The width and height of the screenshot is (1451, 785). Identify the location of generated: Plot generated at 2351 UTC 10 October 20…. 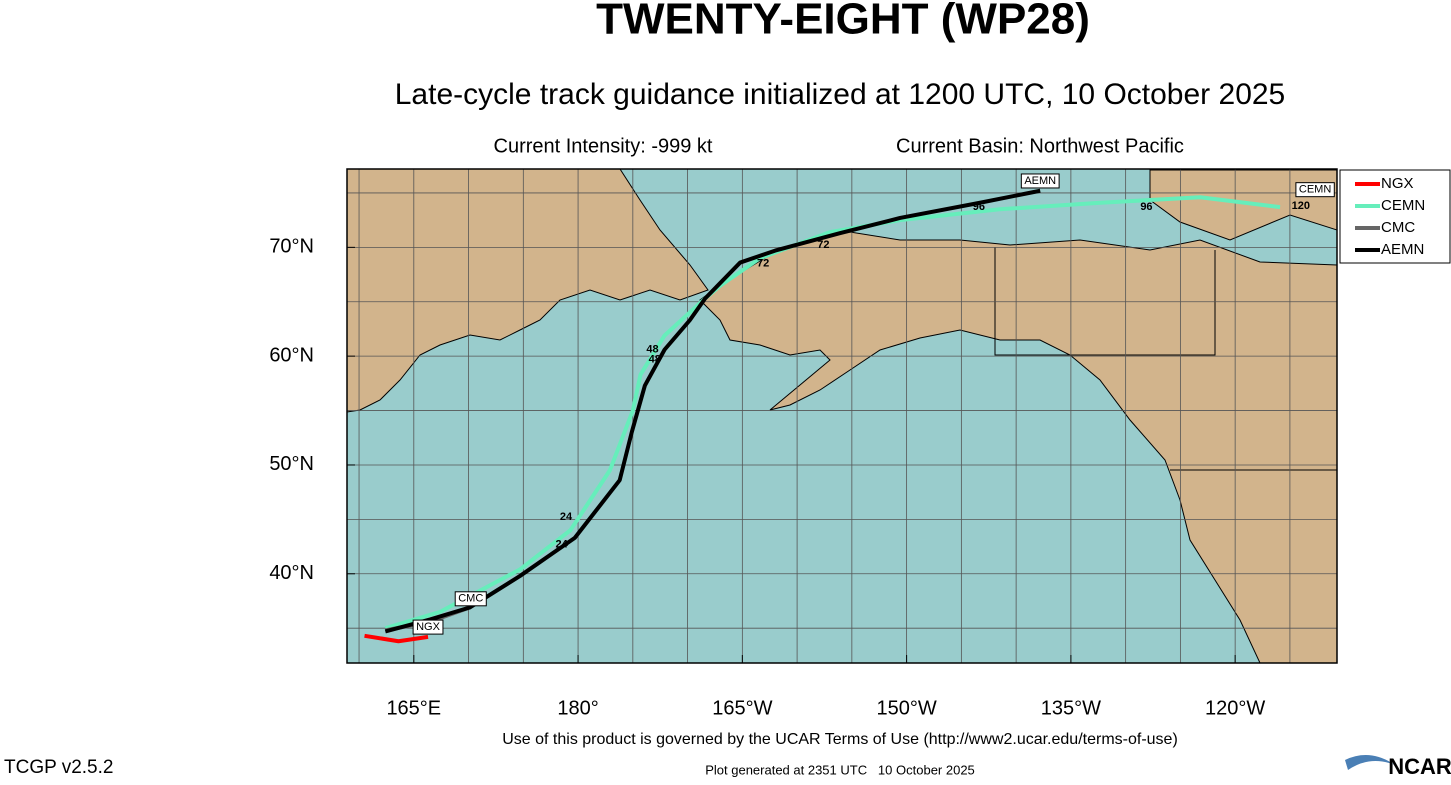
(840, 769).